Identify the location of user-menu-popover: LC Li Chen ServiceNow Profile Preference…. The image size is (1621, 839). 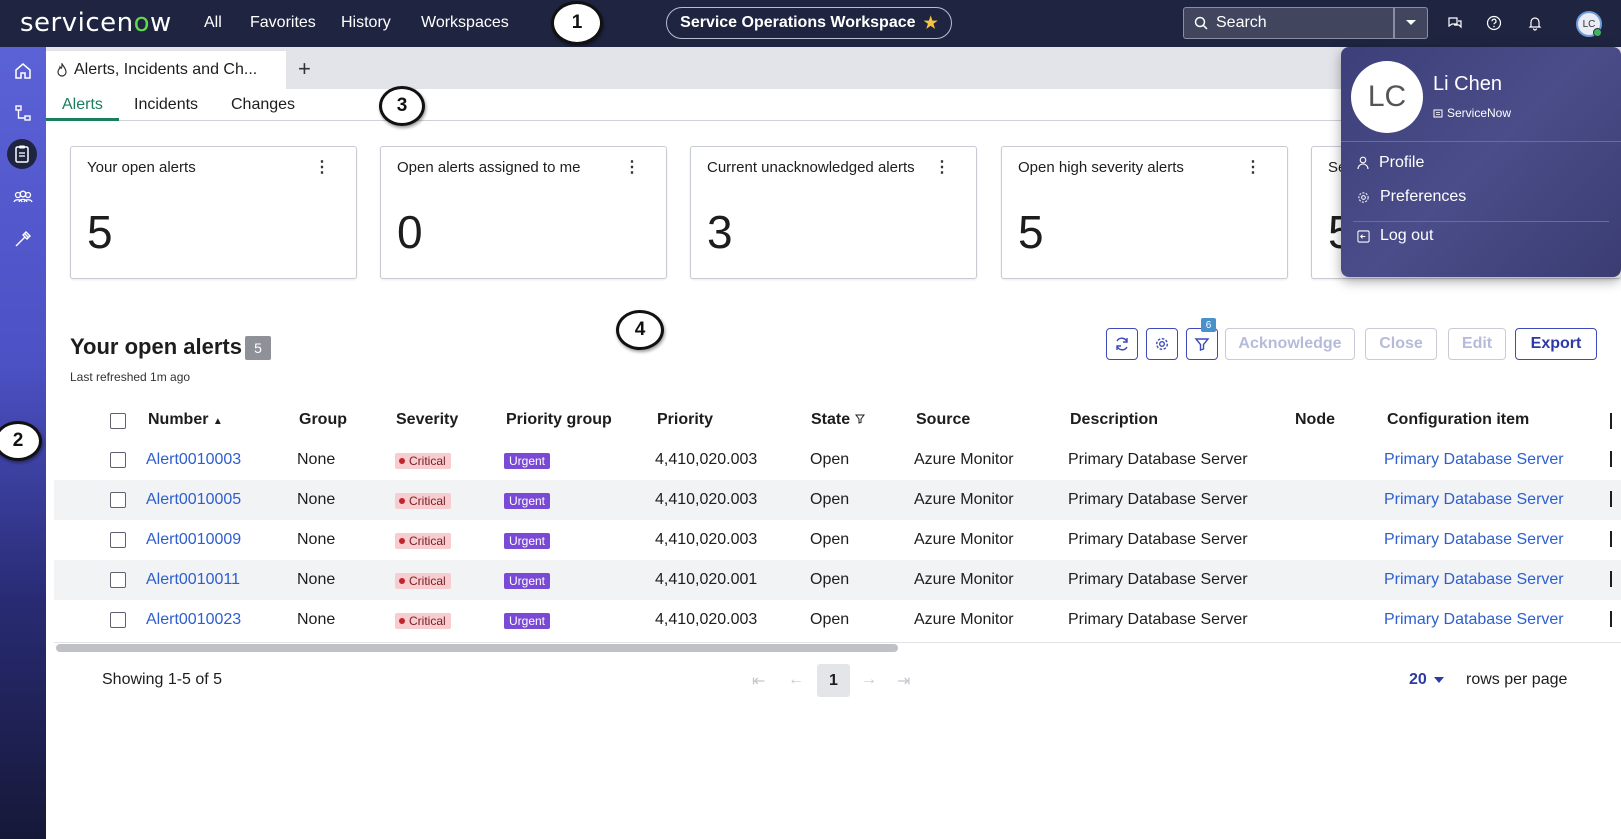
(1481, 162).